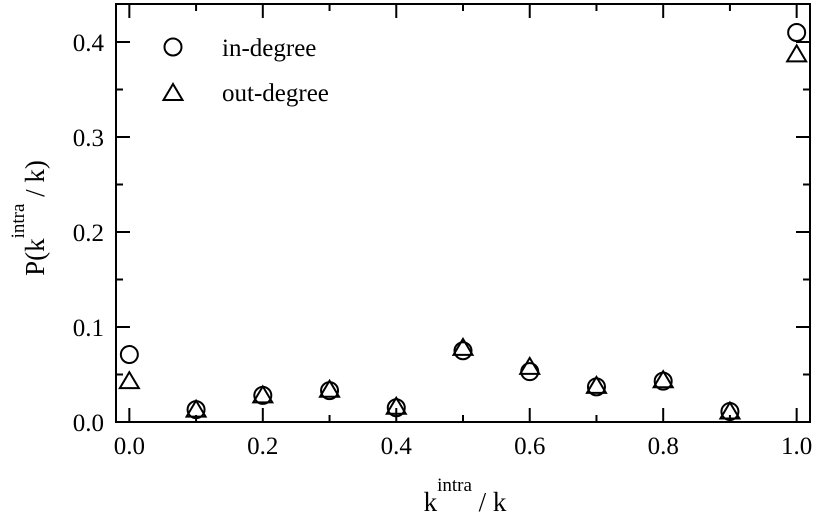 This screenshot has width=822, height=521. I want to click on x-axis-label-base: k, so click(431, 501).